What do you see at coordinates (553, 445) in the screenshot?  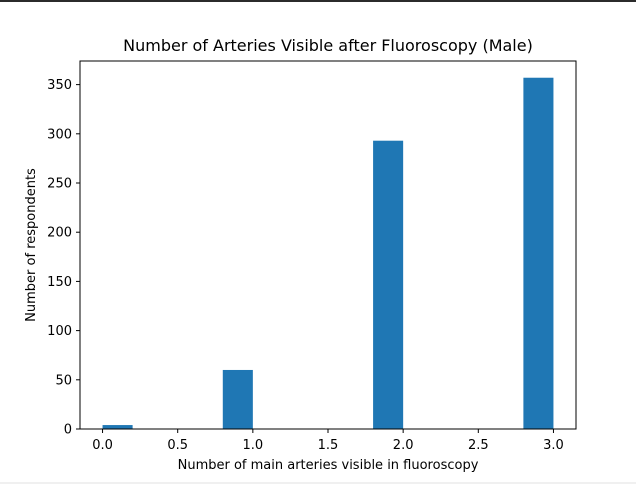 I see `x-tick-label: 3.0` at bounding box center [553, 445].